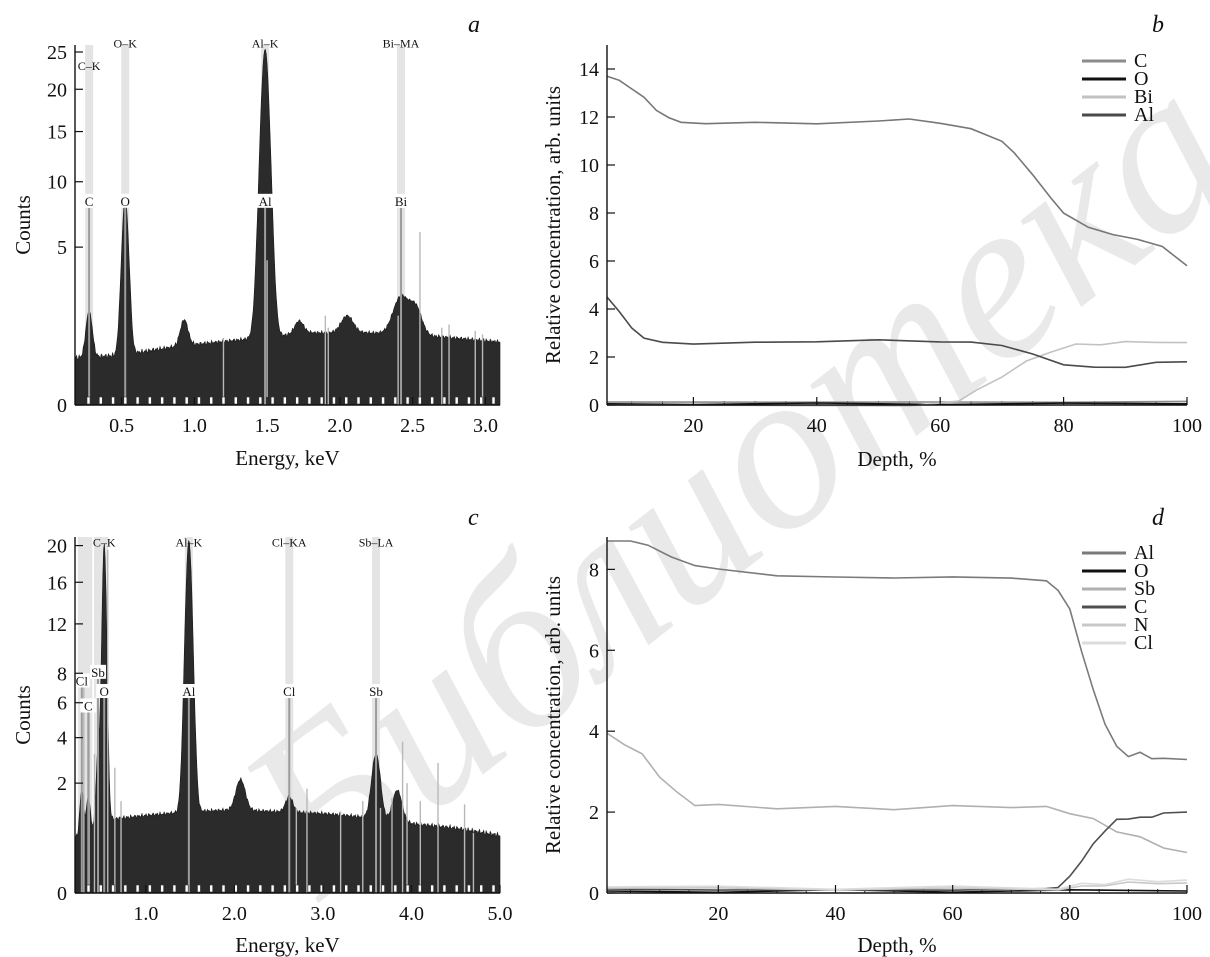 This screenshot has width=1210, height=957. What do you see at coordinates (940, 426) in the screenshot?
I see `x-tick-label: 60` at bounding box center [940, 426].